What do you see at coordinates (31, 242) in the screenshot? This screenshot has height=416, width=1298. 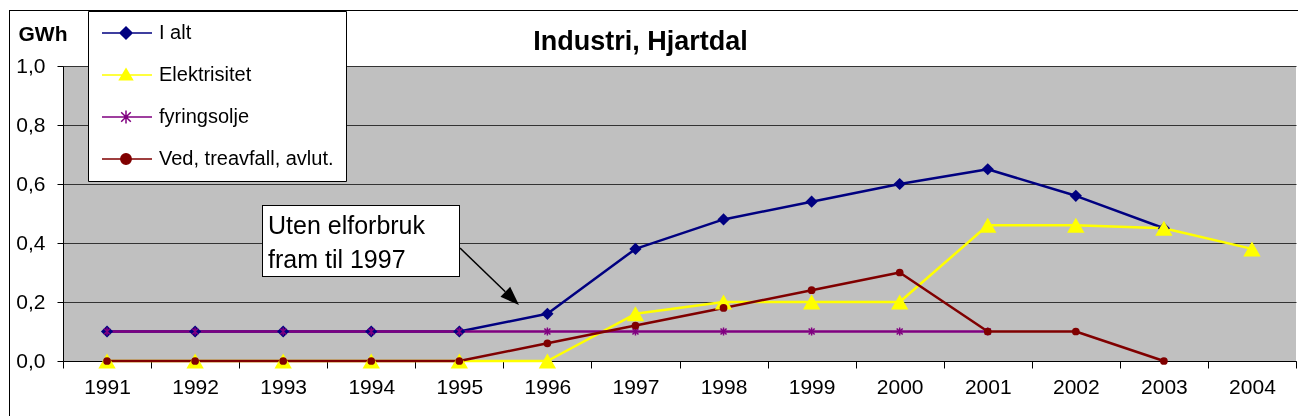 I see `y-tick-label: 0,4` at bounding box center [31, 242].